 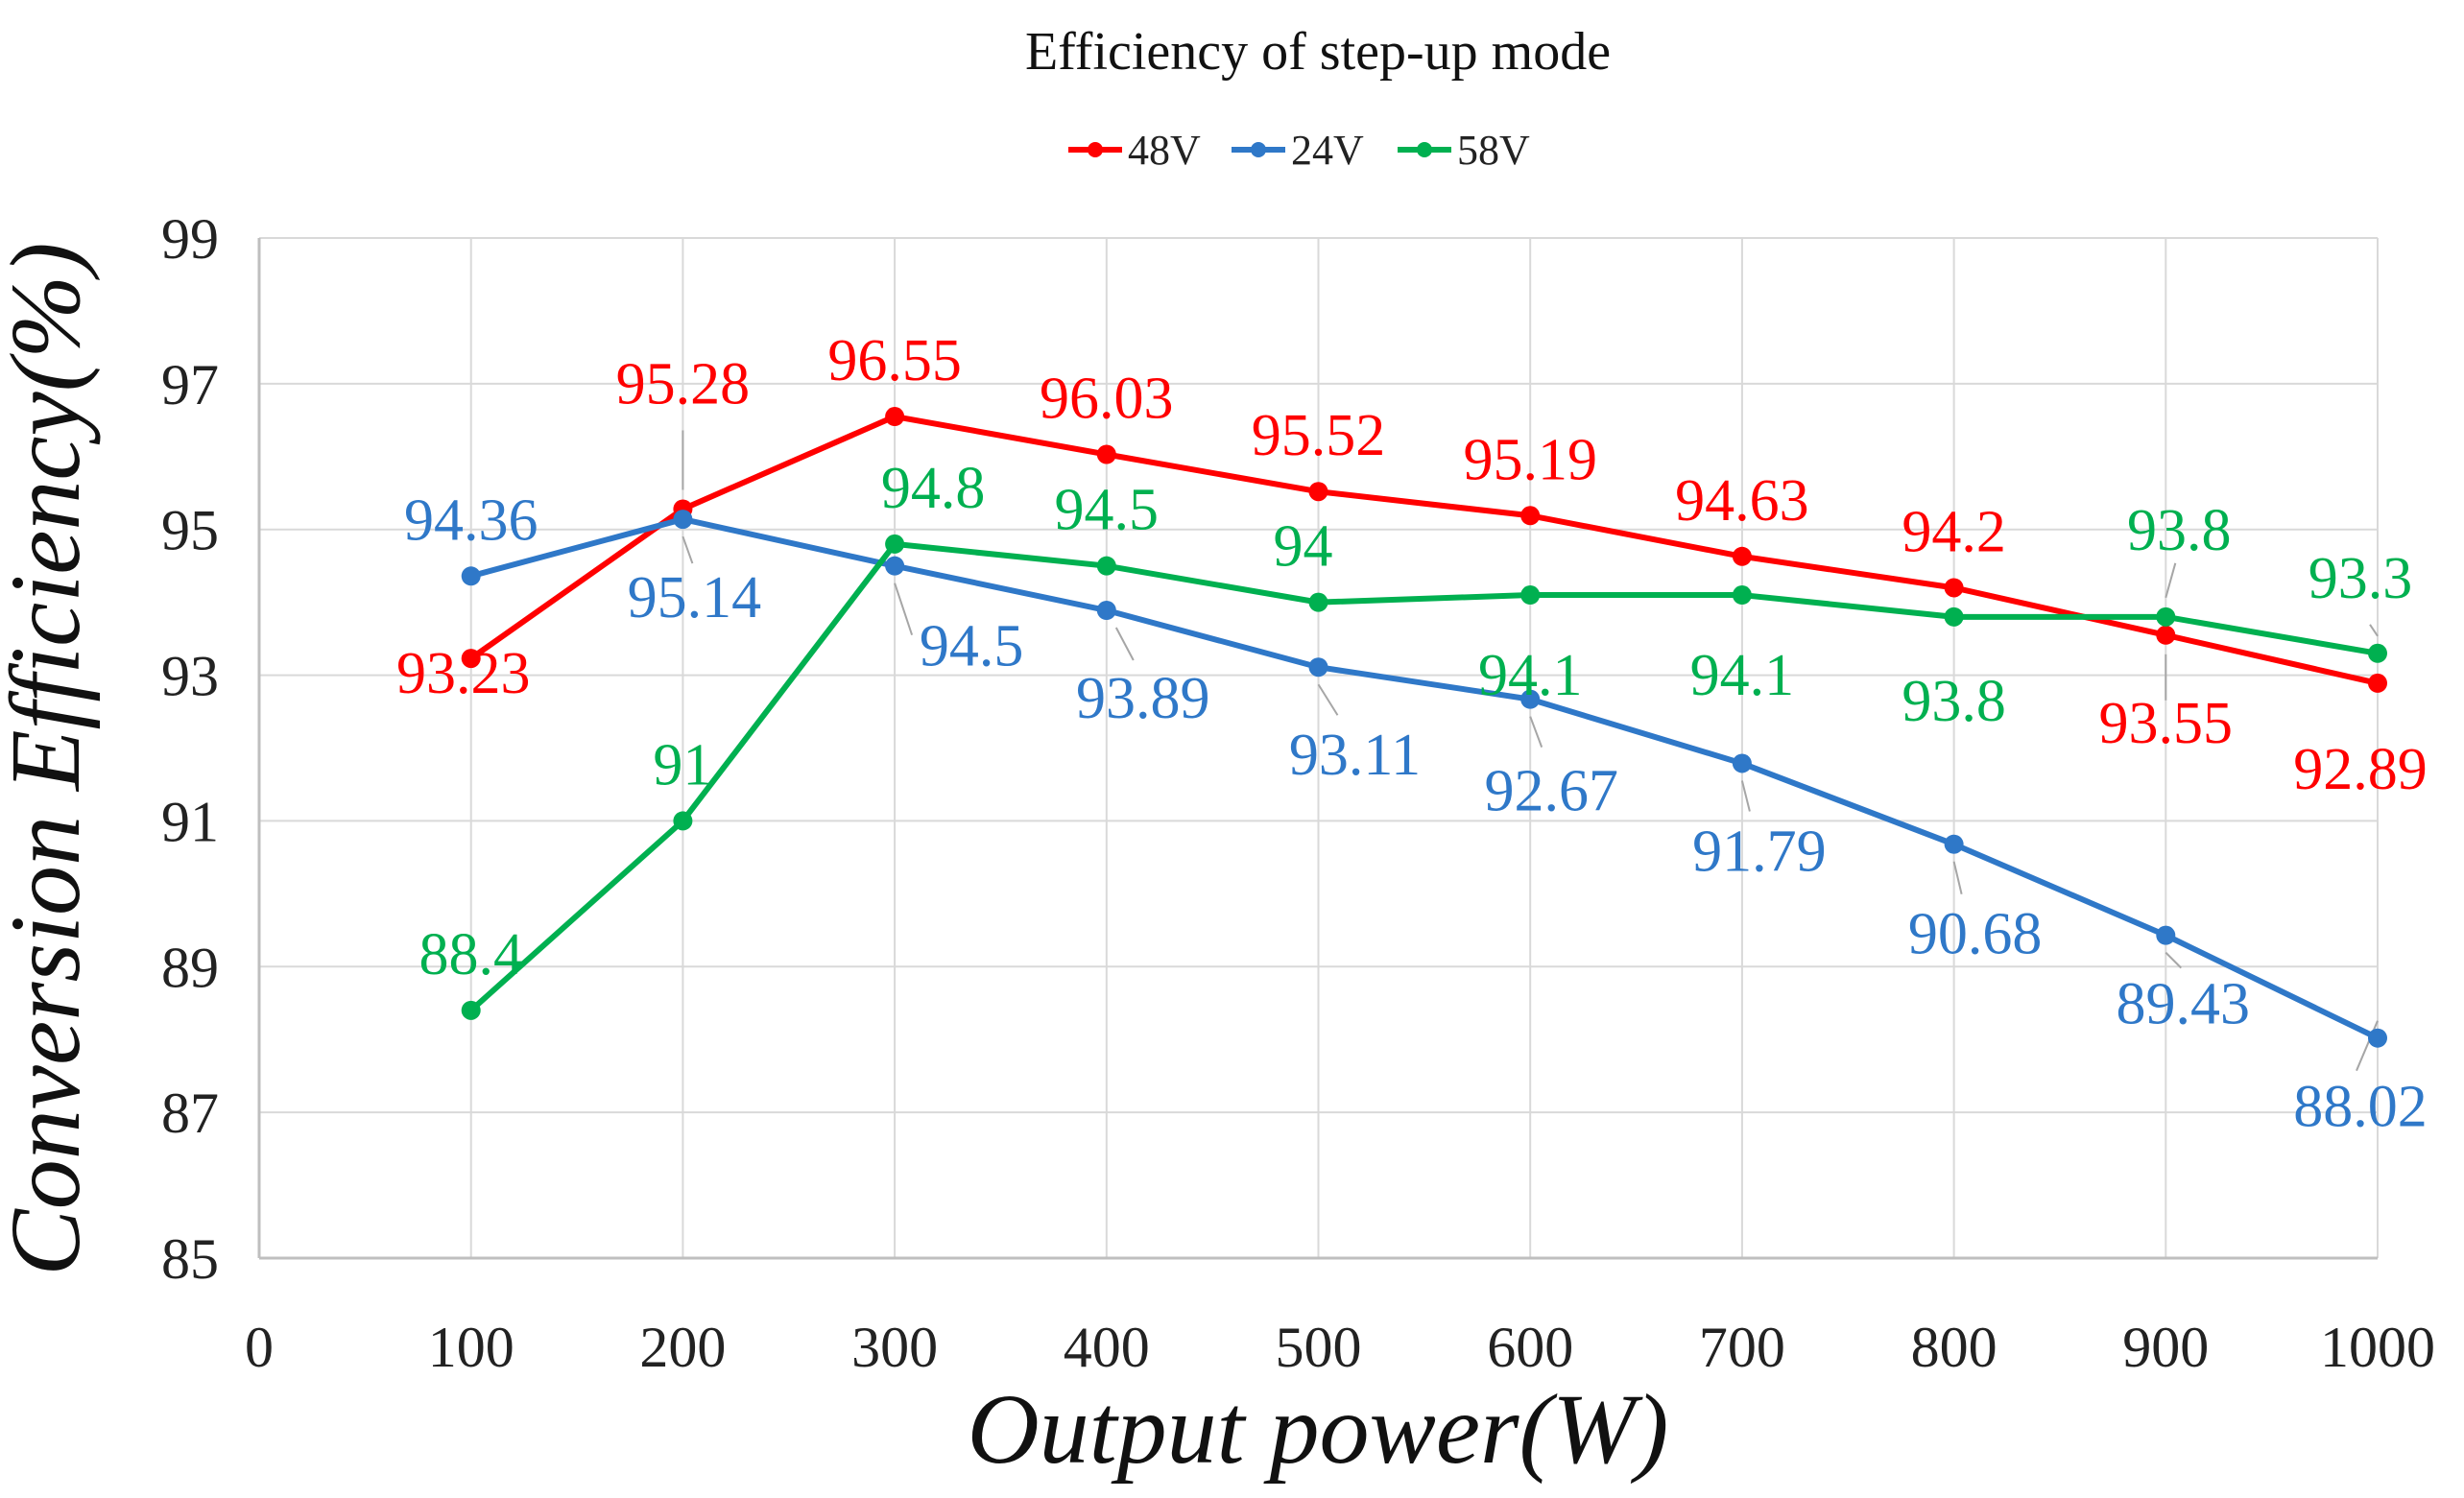 I want to click on data-label-48V: 96.55, so click(x=894, y=360).